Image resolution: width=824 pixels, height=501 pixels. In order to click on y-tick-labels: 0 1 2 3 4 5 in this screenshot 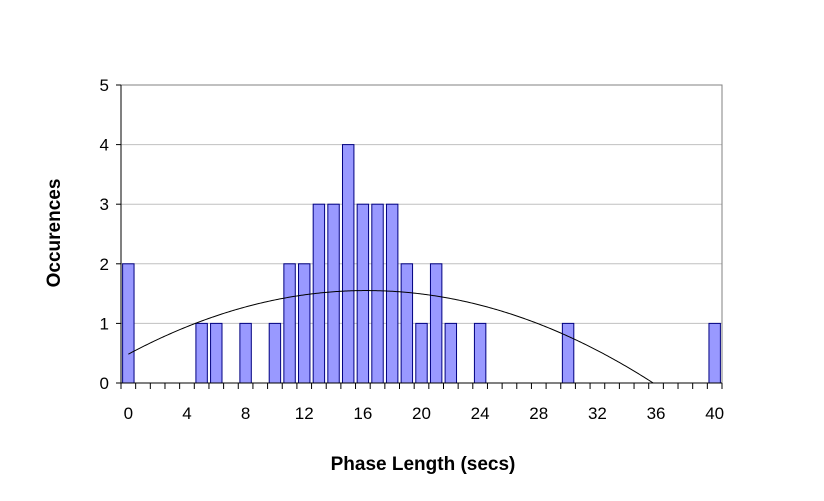, I will do `click(104, 234)`.